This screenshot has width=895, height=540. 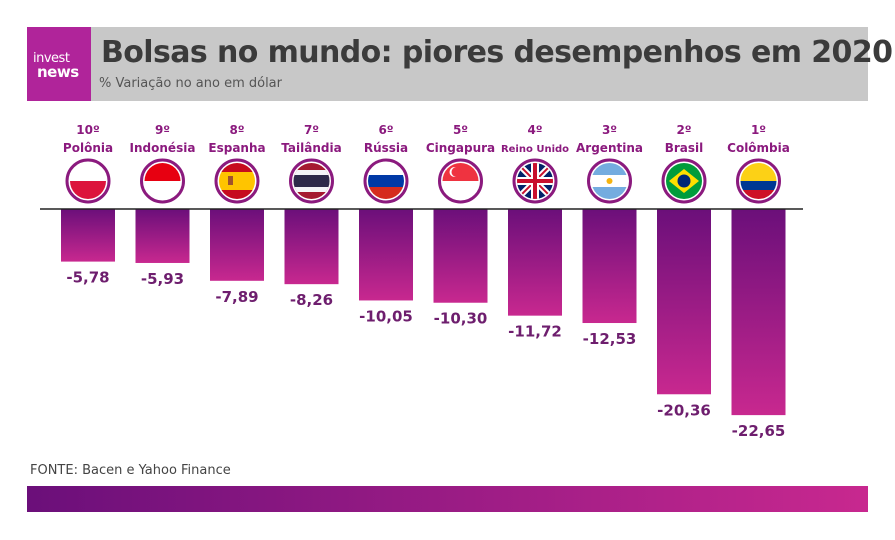 What do you see at coordinates (88, 130) in the screenshot?
I see `rank-label: 10º` at bounding box center [88, 130].